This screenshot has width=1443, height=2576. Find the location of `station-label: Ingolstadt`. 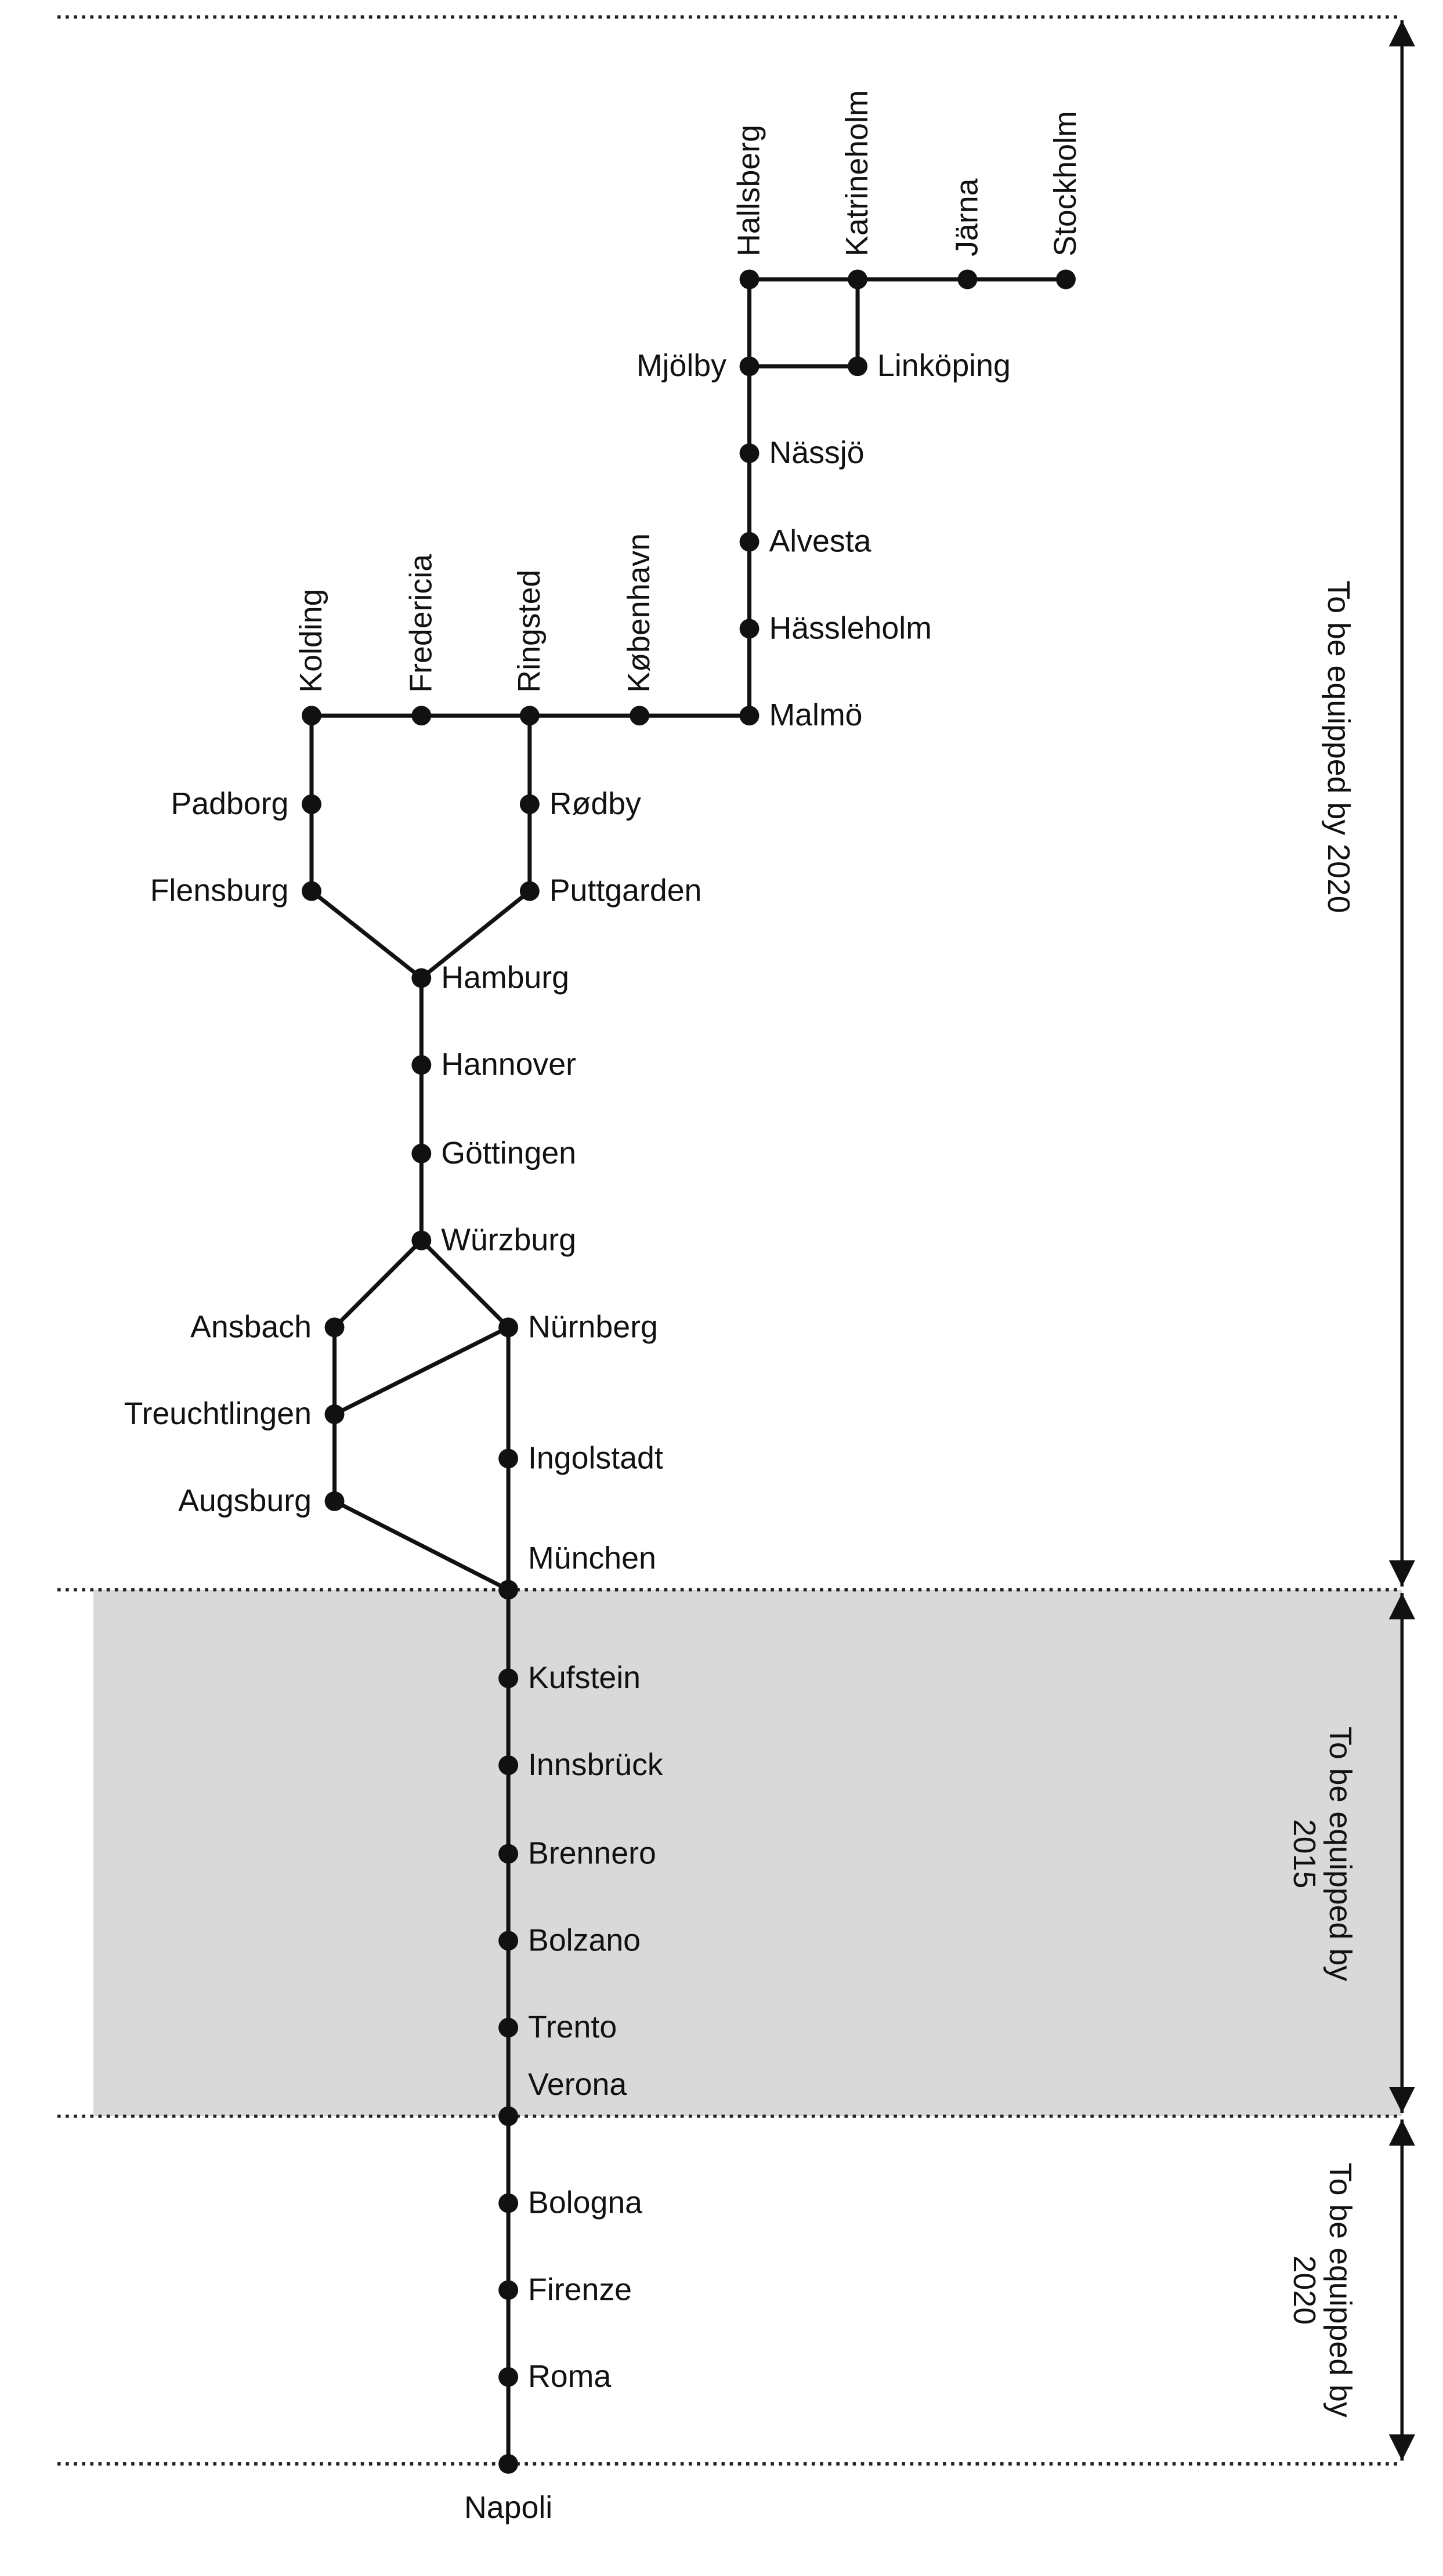

station-label: Ingolstadt is located at coordinates (595, 1457).